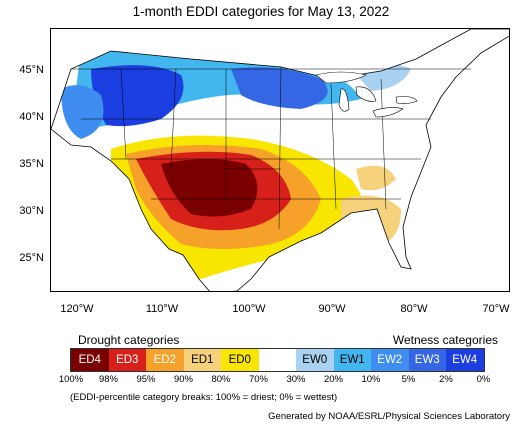  What do you see at coordinates (31, 164) in the screenshot?
I see `lat-label-35: 35°N` at bounding box center [31, 164].